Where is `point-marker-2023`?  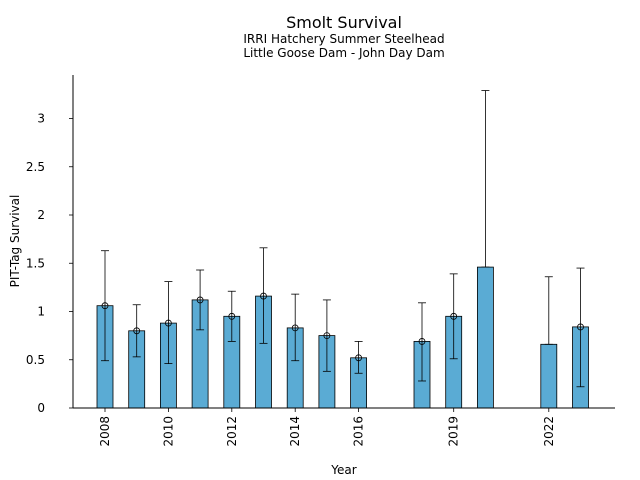
point-marker-2023 is located at coordinates (580, 327).